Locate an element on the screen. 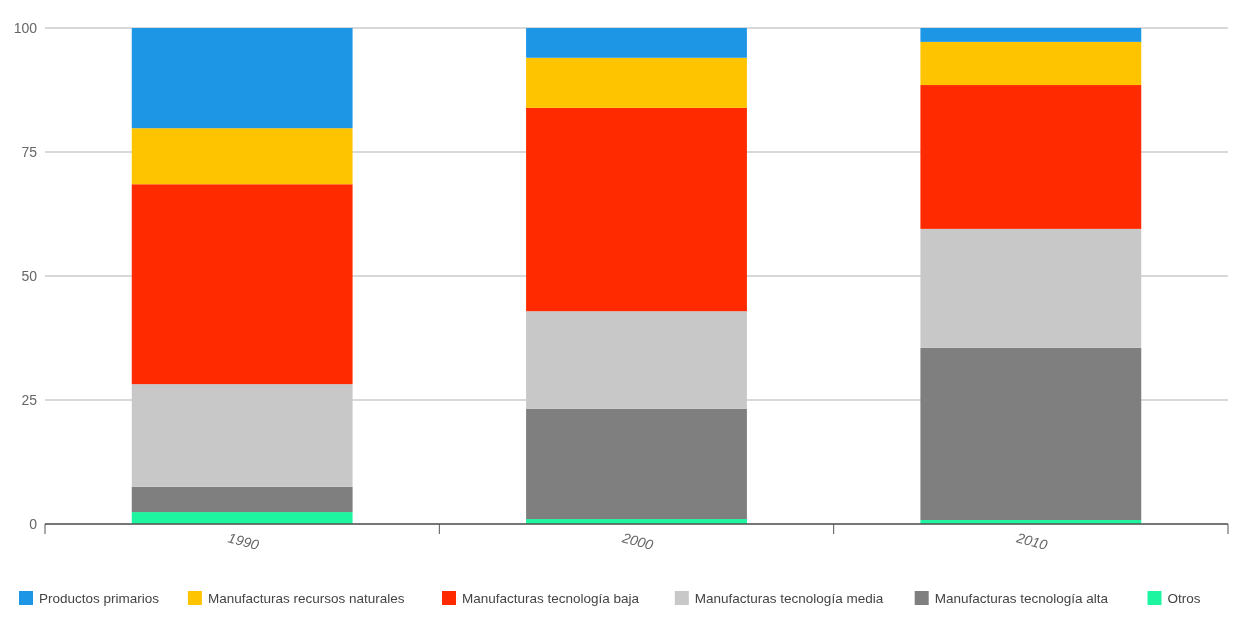 The height and width of the screenshot is (618, 1236). legend-label: Manufacturas recursos naturales is located at coordinates (306, 598).